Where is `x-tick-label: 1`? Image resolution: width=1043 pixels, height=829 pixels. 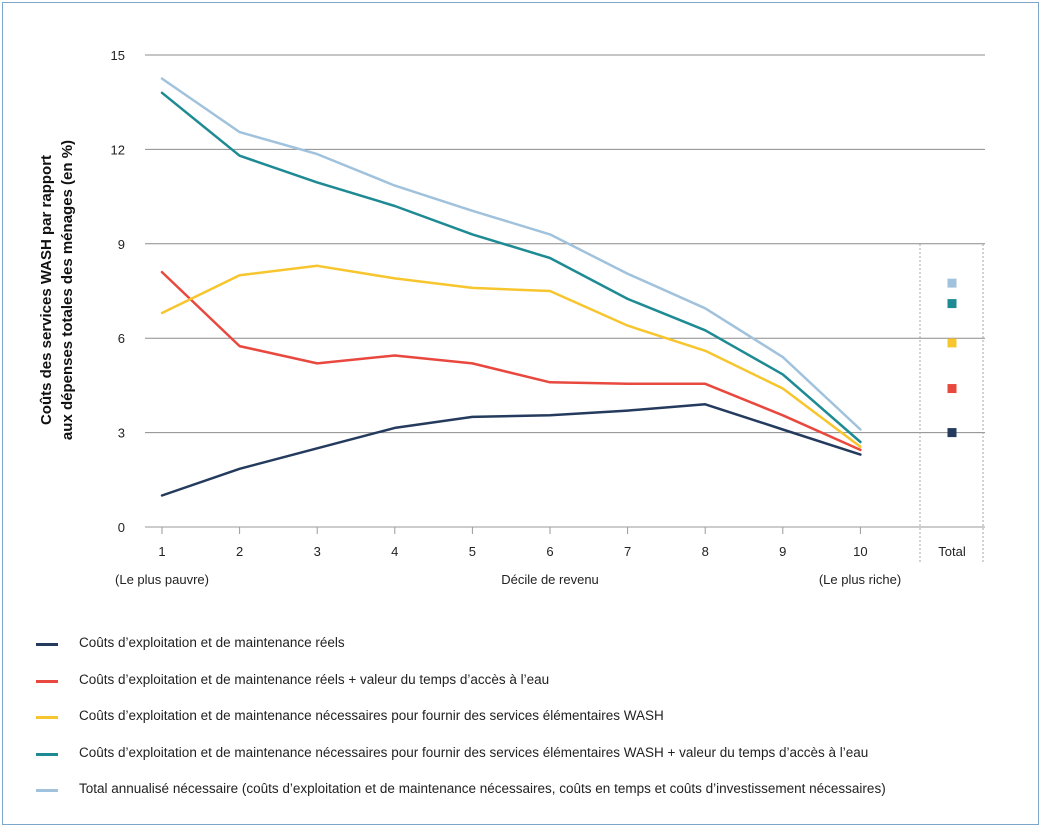 x-tick-label: 1 is located at coordinates (161, 551).